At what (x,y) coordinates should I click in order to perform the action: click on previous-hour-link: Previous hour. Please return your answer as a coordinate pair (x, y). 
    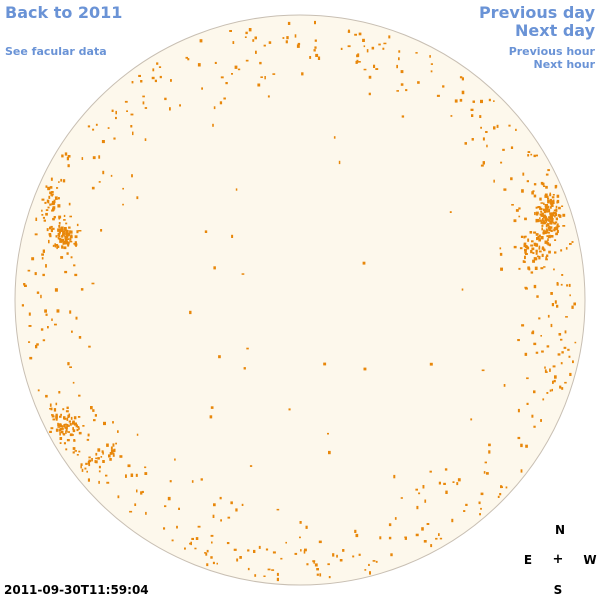
    Looking at the image, I should click on (551, 51).